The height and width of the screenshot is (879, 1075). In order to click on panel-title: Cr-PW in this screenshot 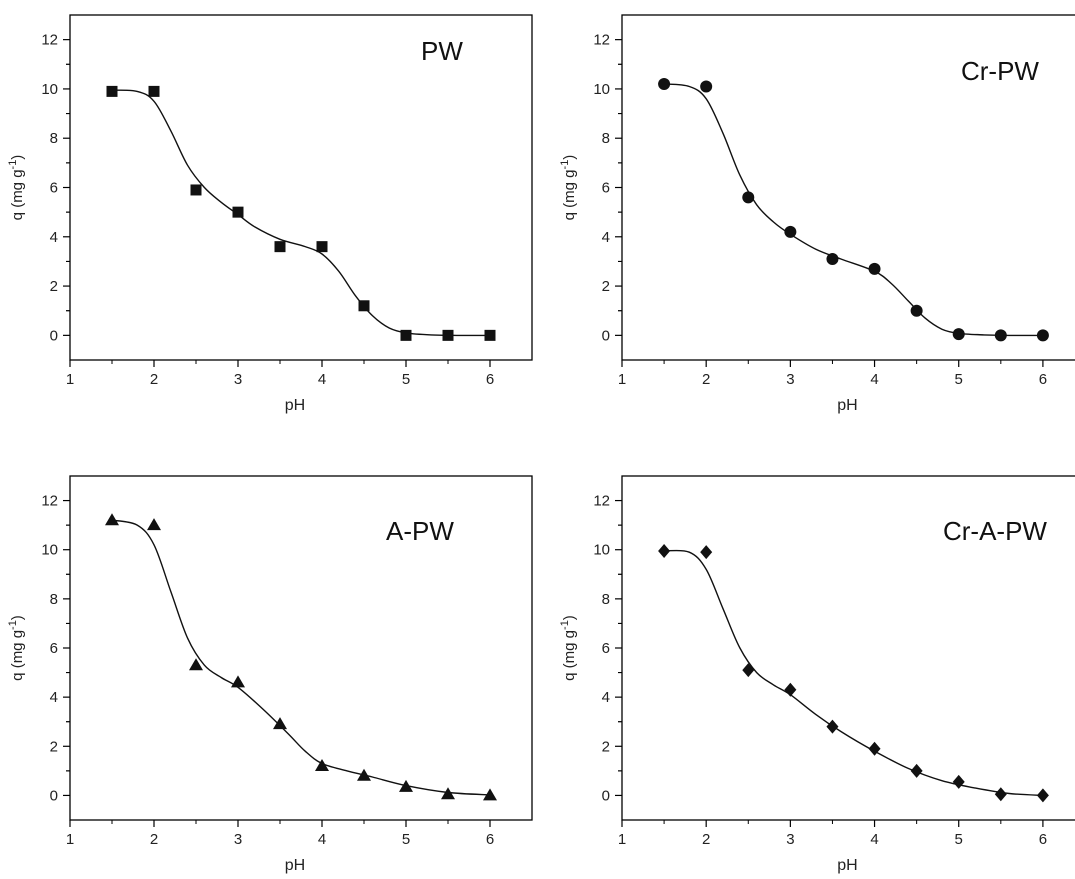, I will do `click(1000, 71)`.